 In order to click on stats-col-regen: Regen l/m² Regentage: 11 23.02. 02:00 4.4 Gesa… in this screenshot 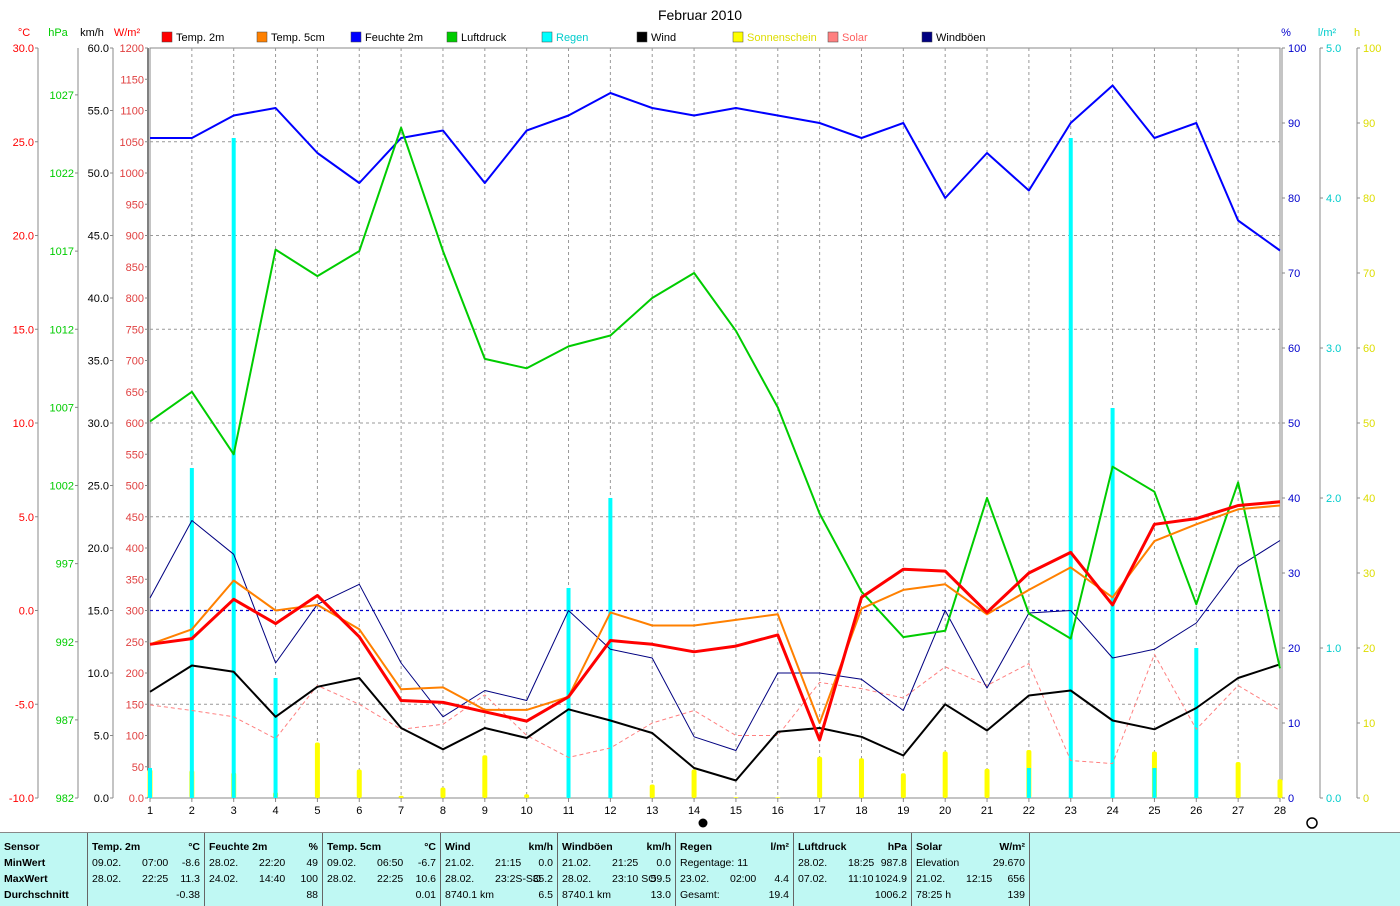, I will do `click(735, 869)`.